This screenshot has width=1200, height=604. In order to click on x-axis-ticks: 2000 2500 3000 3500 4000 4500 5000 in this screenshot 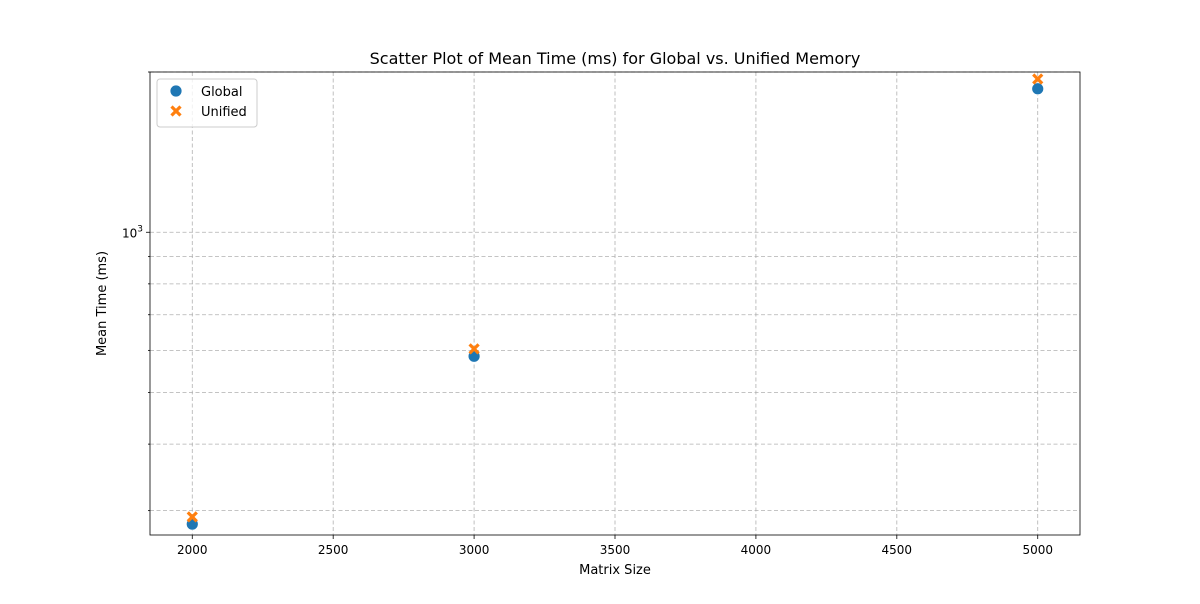, I will do `click(615, 546)`.